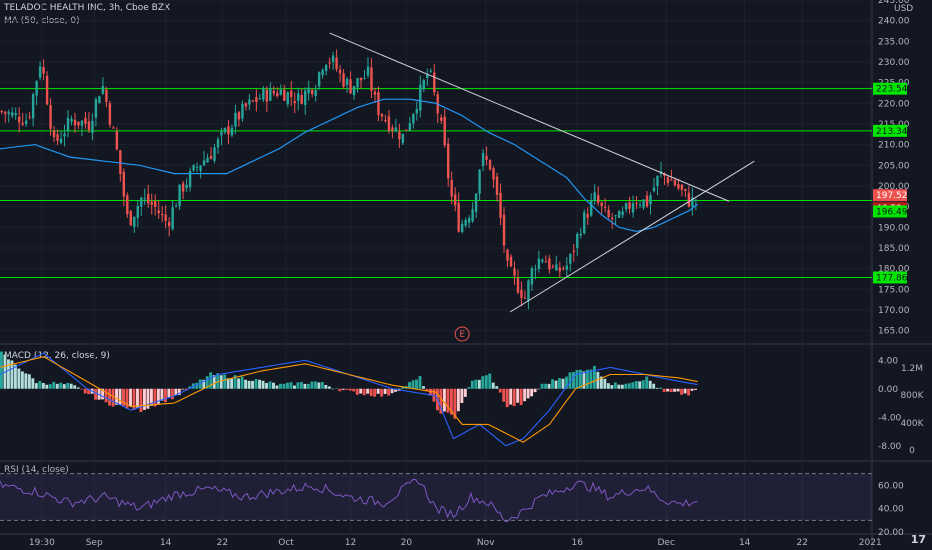  Describe the element at coordinates (888, 390) in the screenshot. I see `macd-tick-label: 0.00` at that location.